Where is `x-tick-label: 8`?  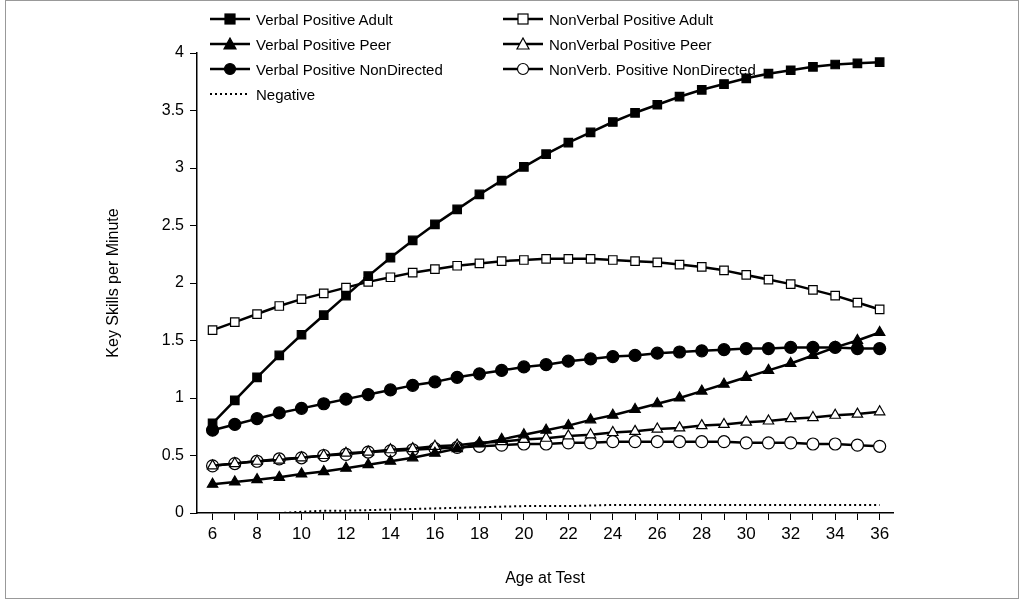 x-tick-label: 8 is located at coordinates (257, 533).